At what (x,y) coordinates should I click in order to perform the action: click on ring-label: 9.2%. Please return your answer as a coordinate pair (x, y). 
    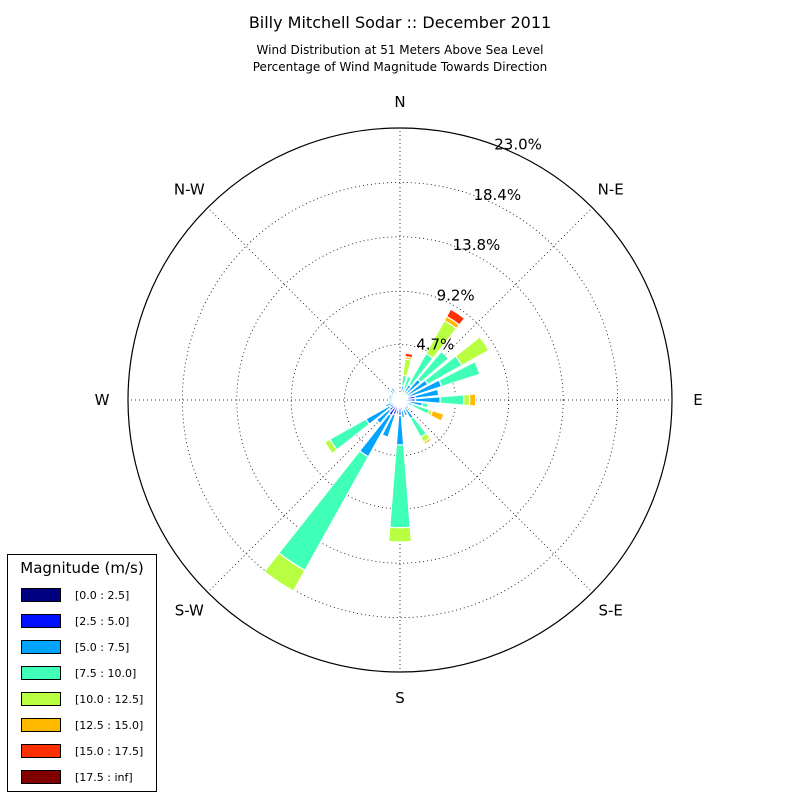
    Looking at the image, I should click on (456, 295).